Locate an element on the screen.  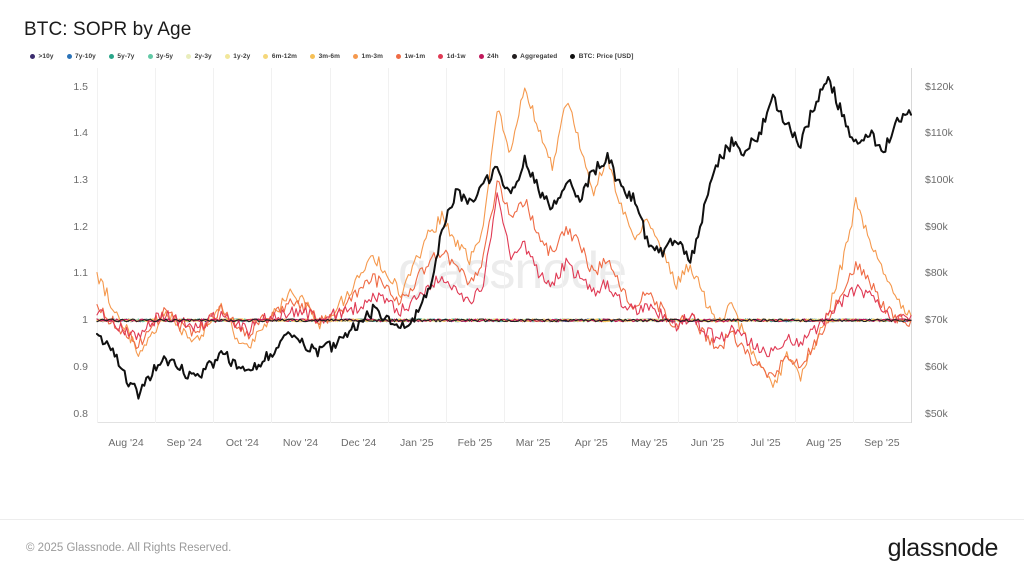
legend-item-label: 1d-1w is located at coordinates (456, 56).